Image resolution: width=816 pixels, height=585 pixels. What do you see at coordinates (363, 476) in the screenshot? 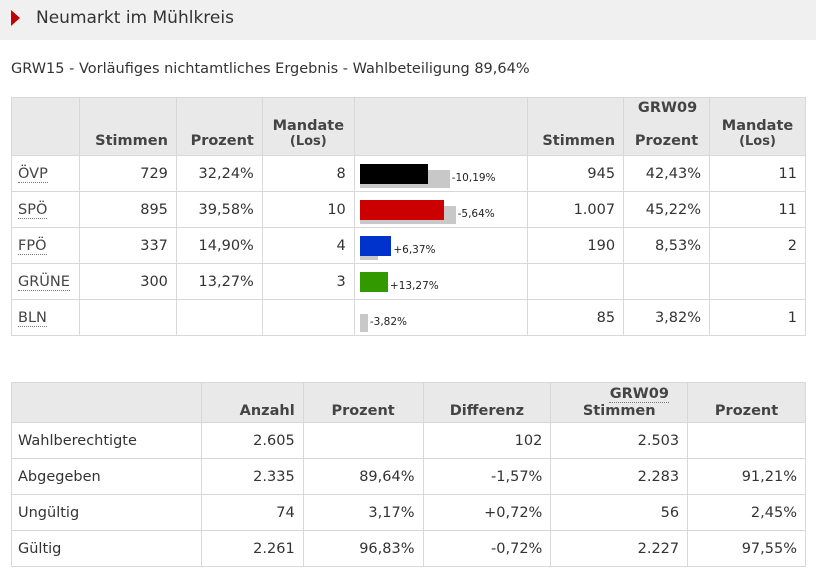
I see `stats-prozent-cell: 89,64%` at bounding box center [363, 476].